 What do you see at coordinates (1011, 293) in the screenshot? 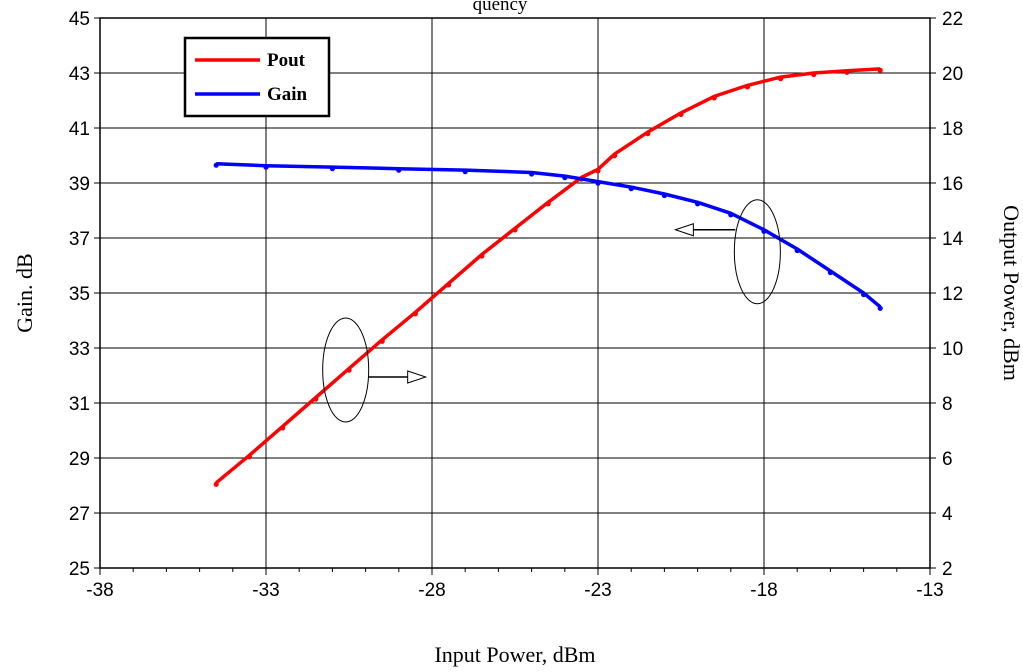
I see `y-axis-right-title: Output Power, dBm` at bounding box center [1011, 293].